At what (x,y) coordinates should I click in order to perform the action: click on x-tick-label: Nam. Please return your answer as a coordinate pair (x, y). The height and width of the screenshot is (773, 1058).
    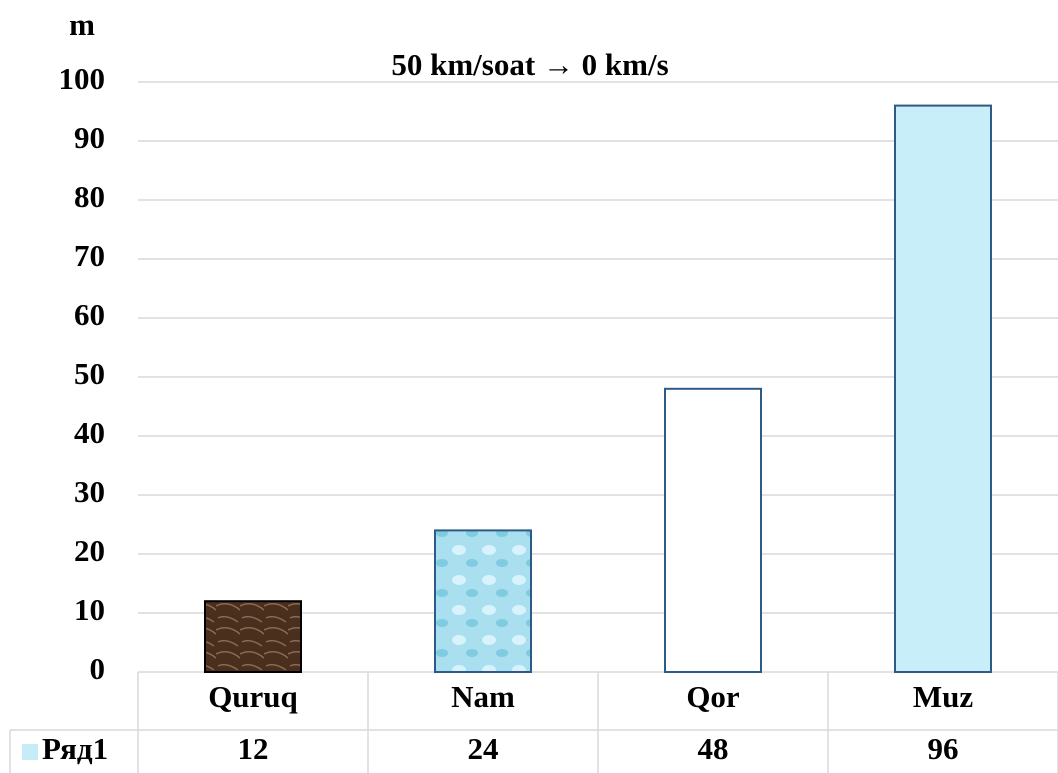
    Looking at the image, I should click on (483, 696).